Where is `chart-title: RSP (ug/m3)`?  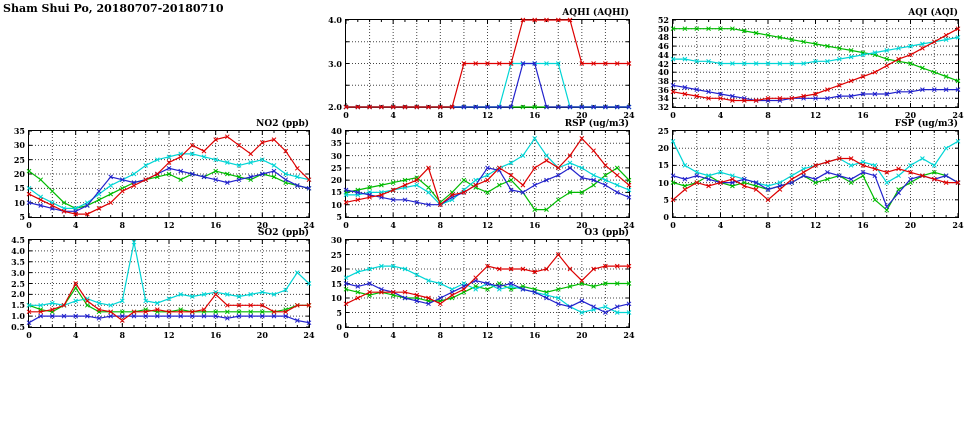
chart-title: RSP (ug/m3) is located at coordinates (596, 124).